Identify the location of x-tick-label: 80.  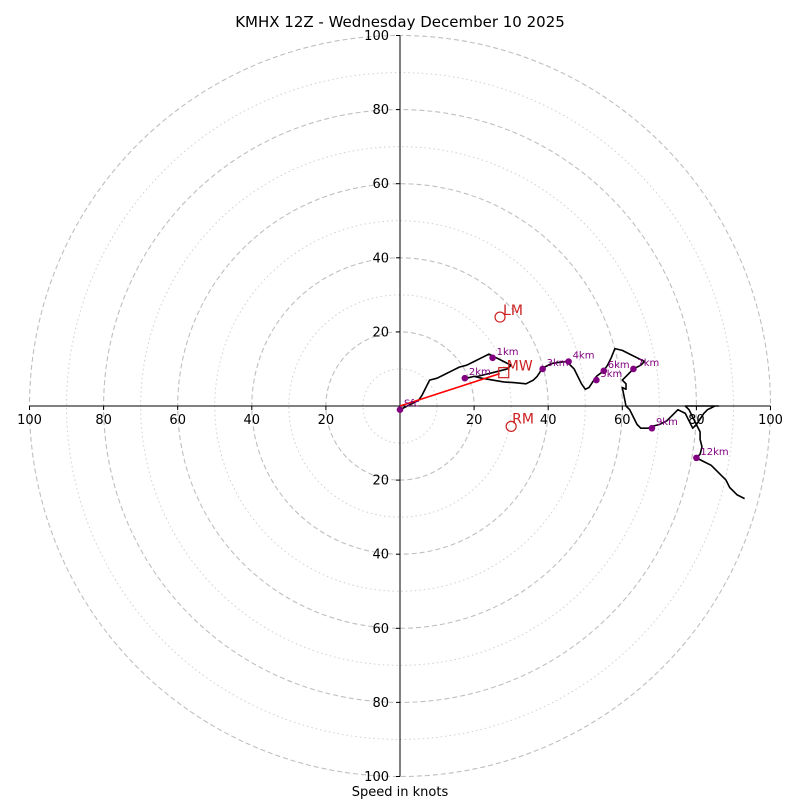
(103, 420).